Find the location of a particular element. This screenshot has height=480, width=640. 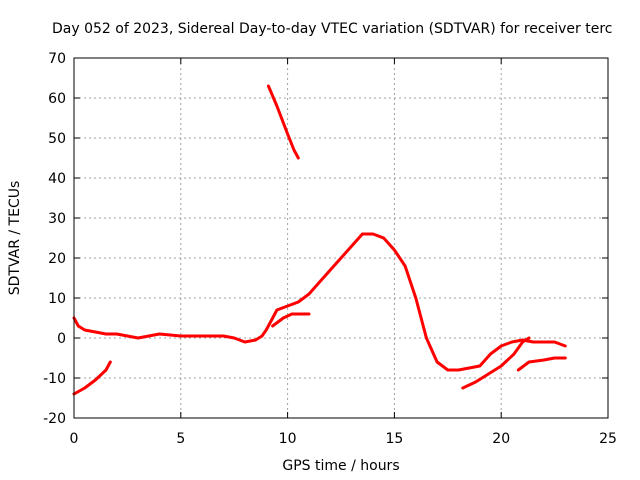

x-tick-label: 15 is located at coordinates (394, 439).